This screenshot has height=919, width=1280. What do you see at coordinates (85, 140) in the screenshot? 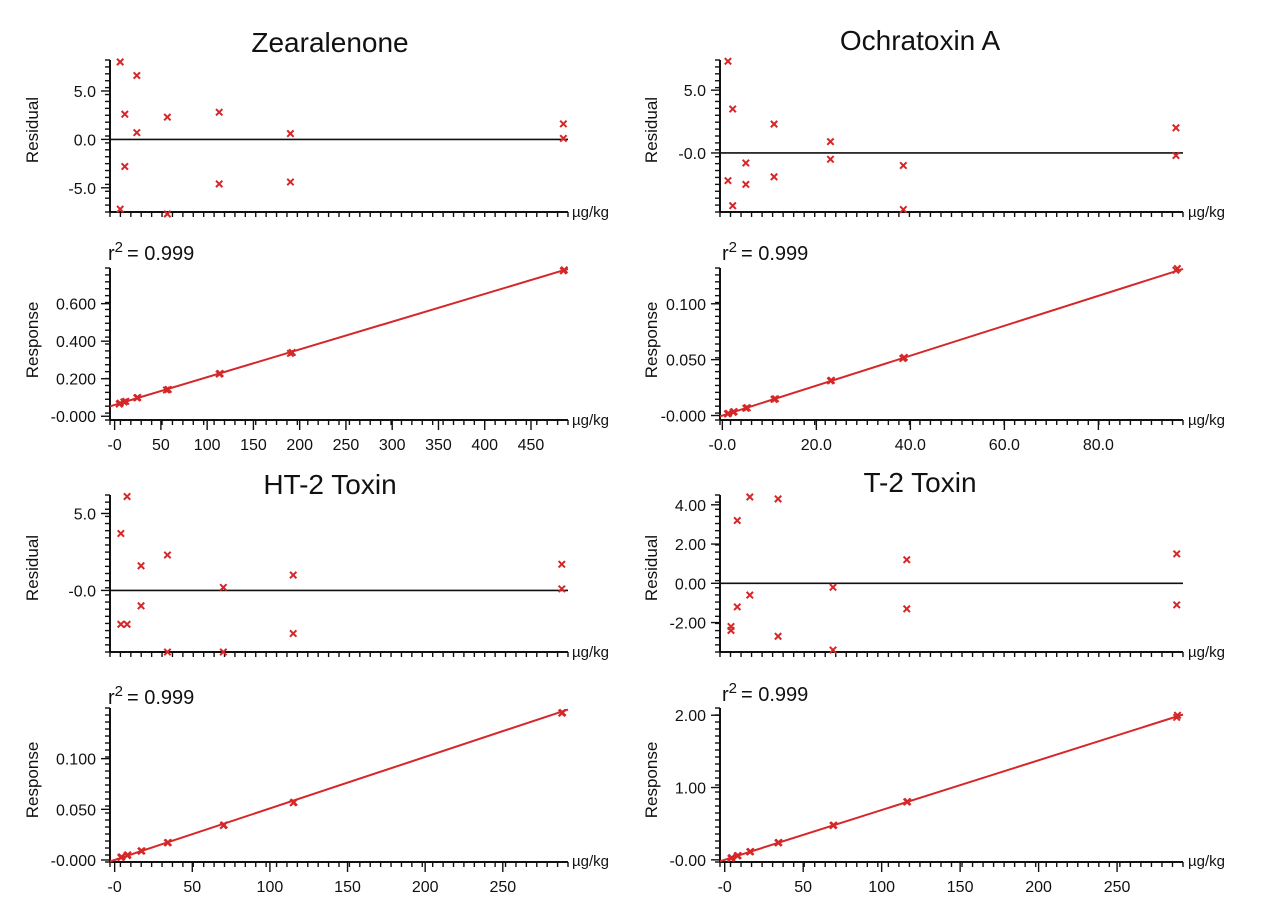
I see `y-tick-label: 0.0` at bounding box center [85, 140].